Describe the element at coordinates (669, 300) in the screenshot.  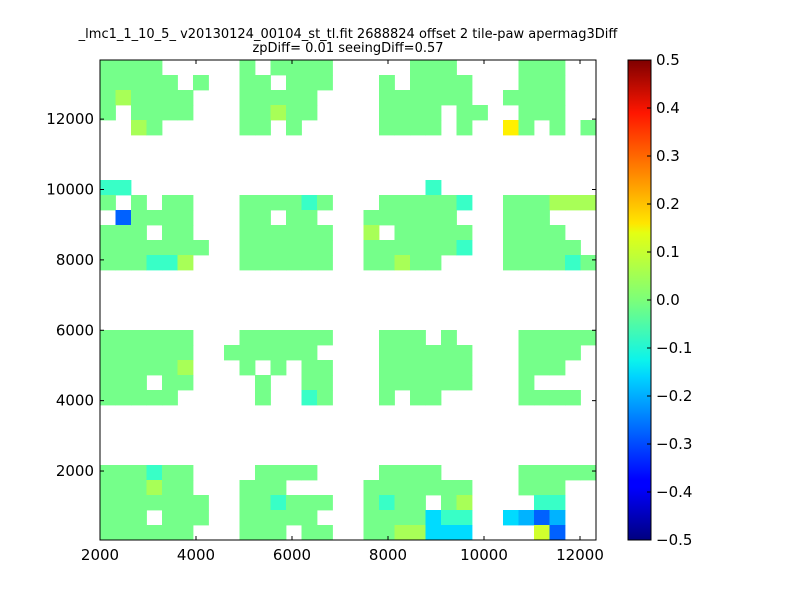
I see `colorbar-ticks: 0.5 0.4 0.3 0.2 0.1 0.0 −0.1 −0.2 −0.3 −0.4 −0.5` at that location.